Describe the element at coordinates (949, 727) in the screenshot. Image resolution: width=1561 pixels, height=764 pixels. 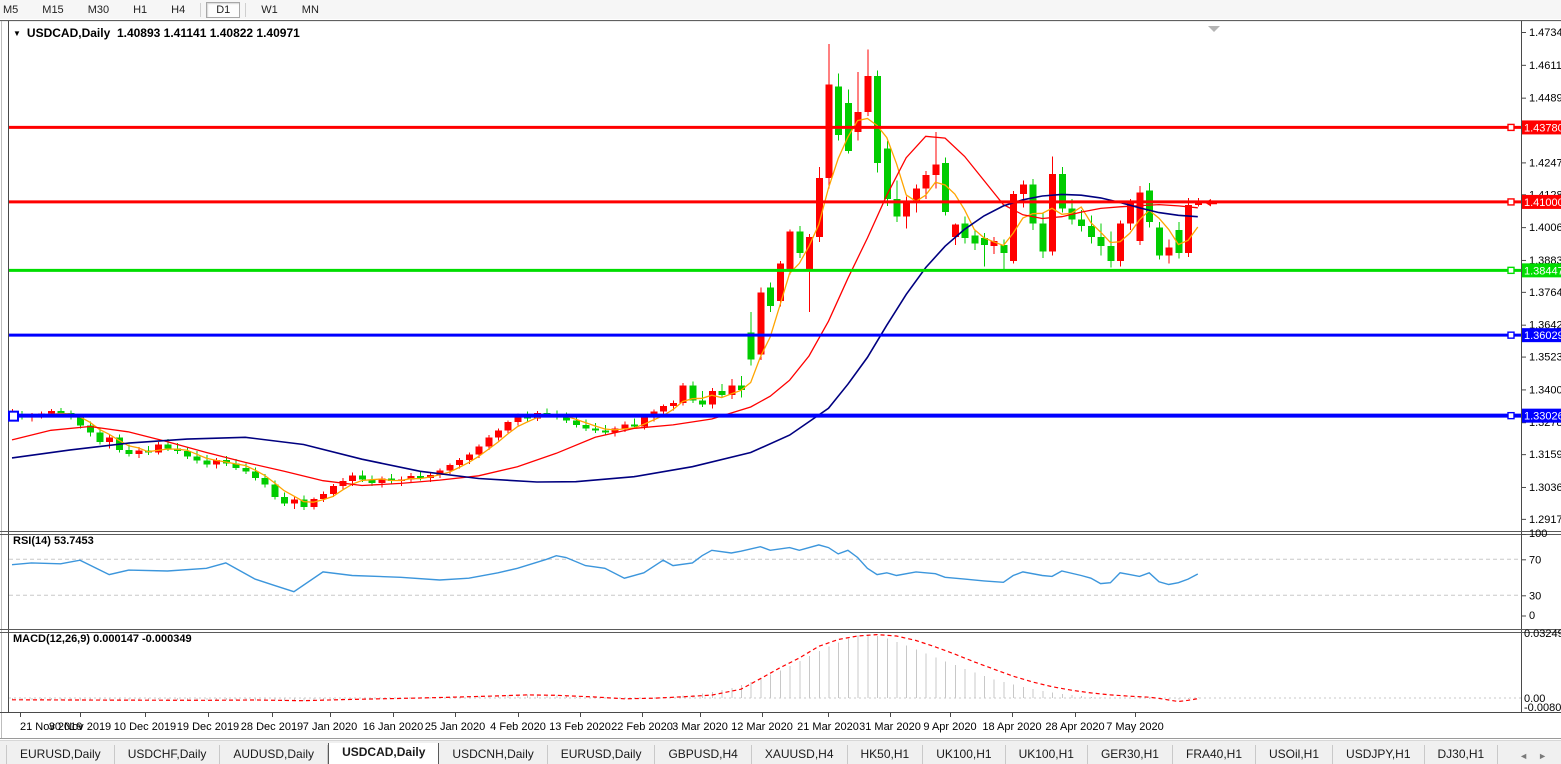
I see `date-axis-tick: 9 Apr 2020` at that location.